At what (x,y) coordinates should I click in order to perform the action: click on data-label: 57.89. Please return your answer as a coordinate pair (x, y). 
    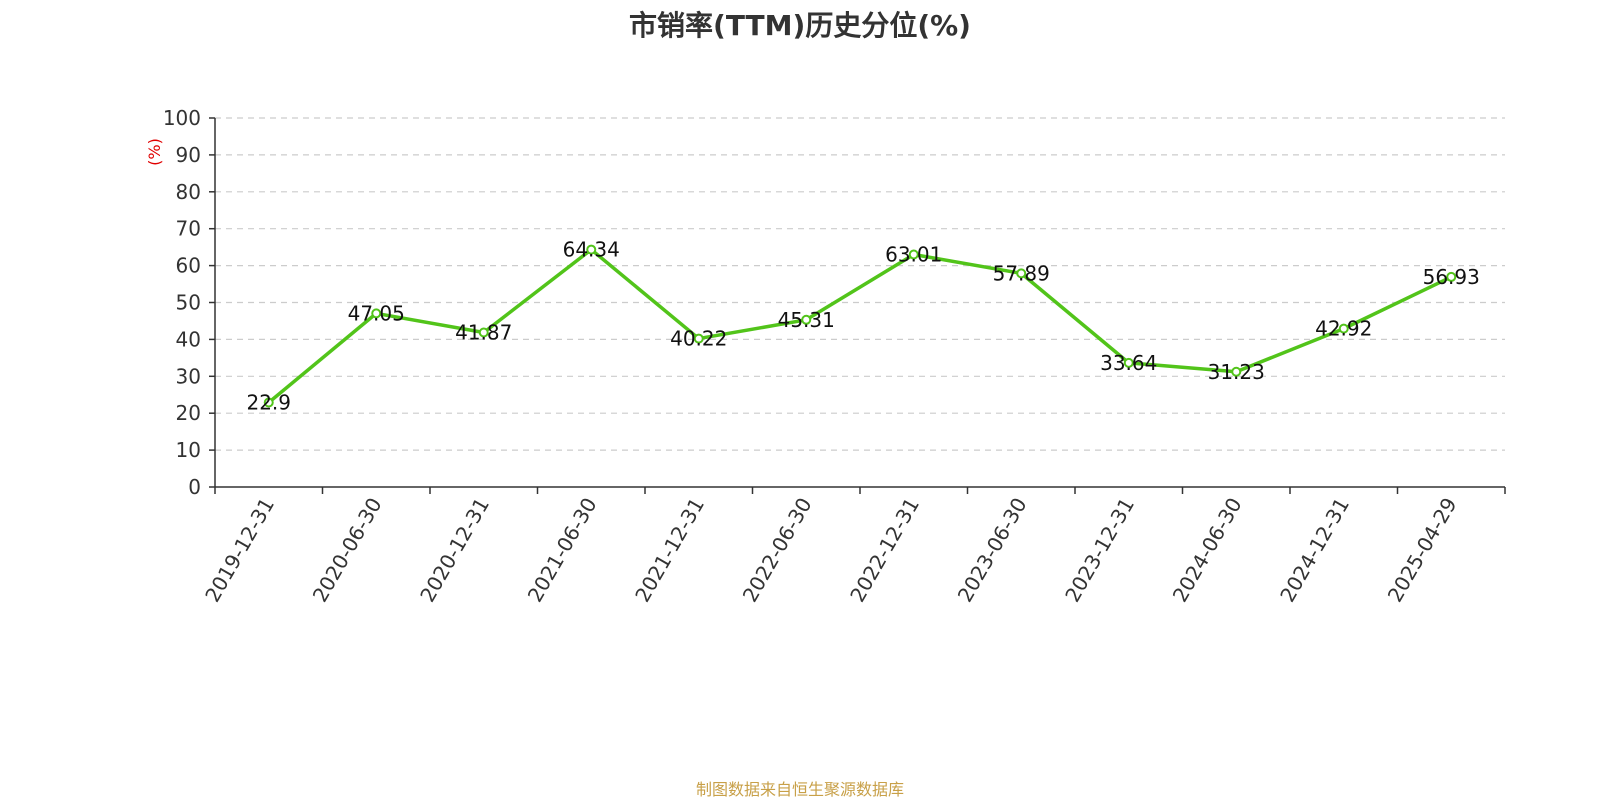
    Looking at the image, I should click on (1021, 273).